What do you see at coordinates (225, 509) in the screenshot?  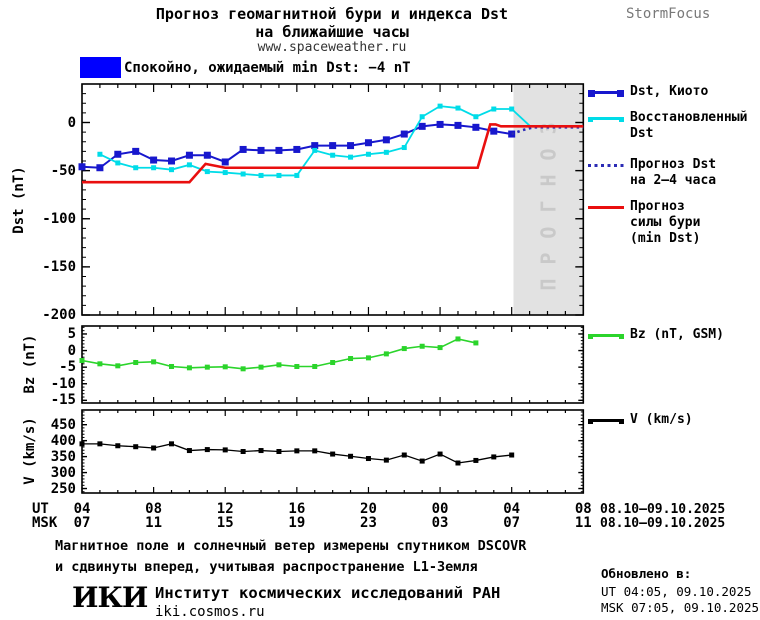 I see `x-tick-label-ut: 12` at bounding box center [225, 509].